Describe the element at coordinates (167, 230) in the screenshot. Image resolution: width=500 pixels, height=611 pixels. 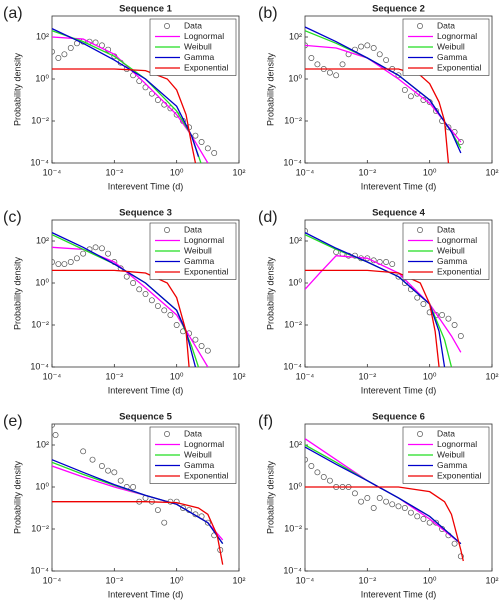
I see `legend-marker` at that location.